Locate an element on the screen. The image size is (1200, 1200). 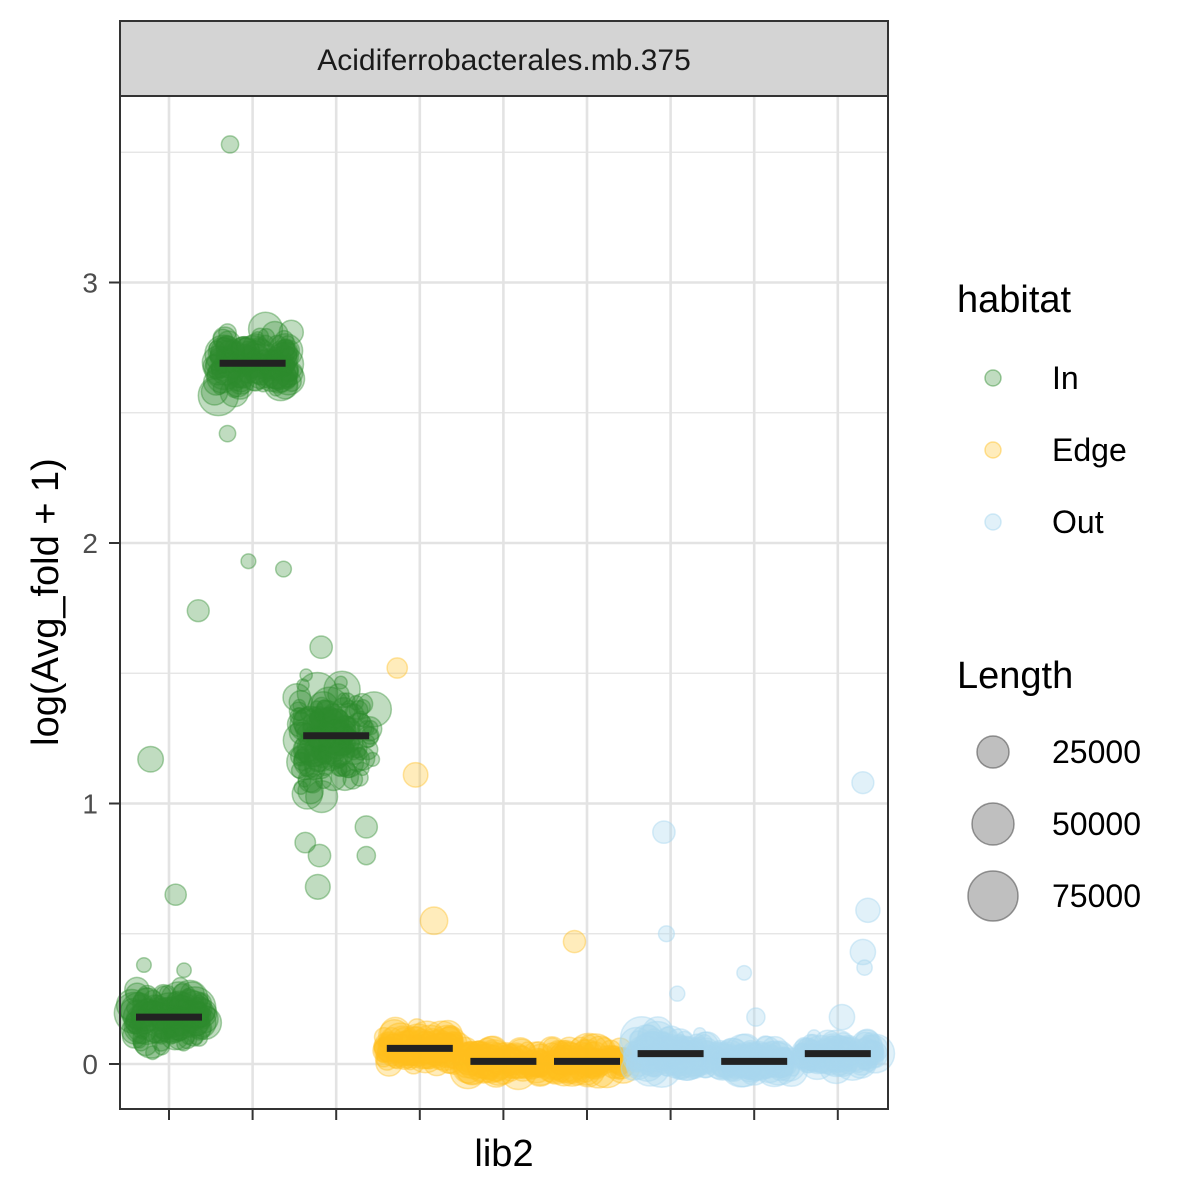
y-tick-label: 3 is located at coordinates (90, 283).